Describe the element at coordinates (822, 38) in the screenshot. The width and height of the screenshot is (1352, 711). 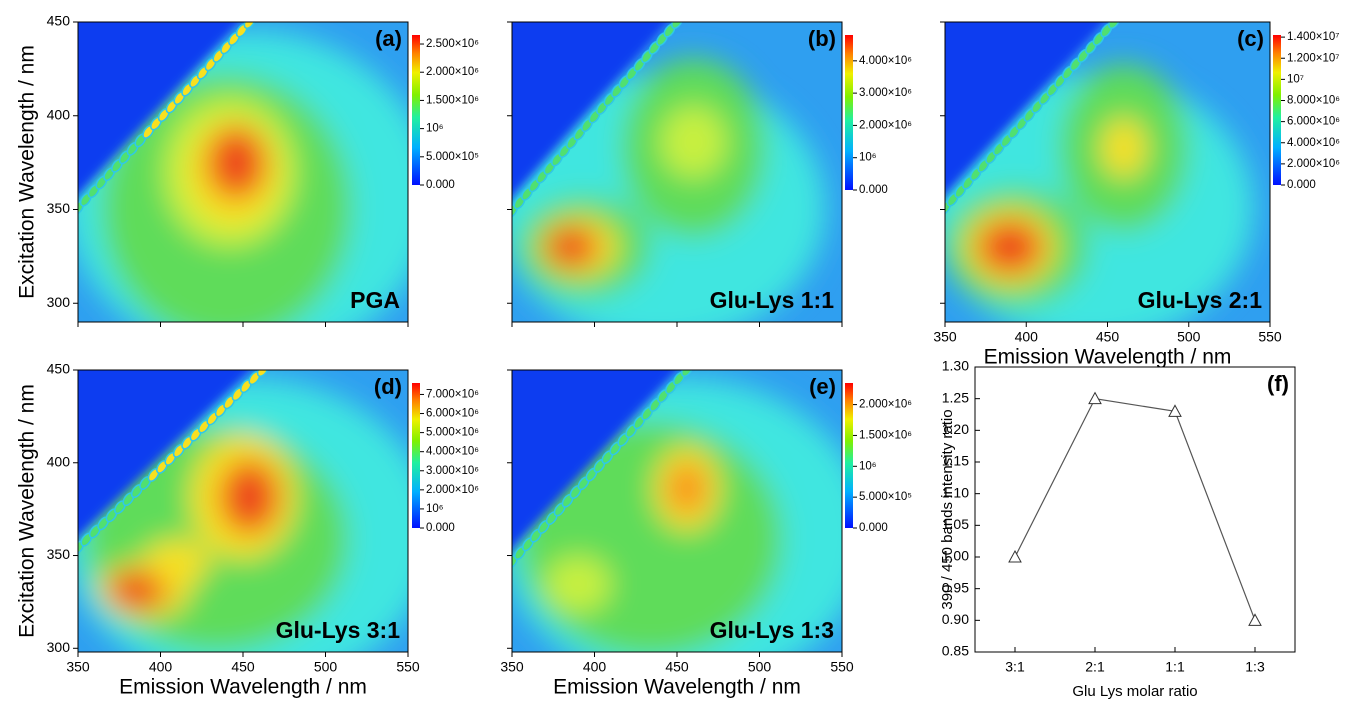
I see `panel-label: (b)` at that location.